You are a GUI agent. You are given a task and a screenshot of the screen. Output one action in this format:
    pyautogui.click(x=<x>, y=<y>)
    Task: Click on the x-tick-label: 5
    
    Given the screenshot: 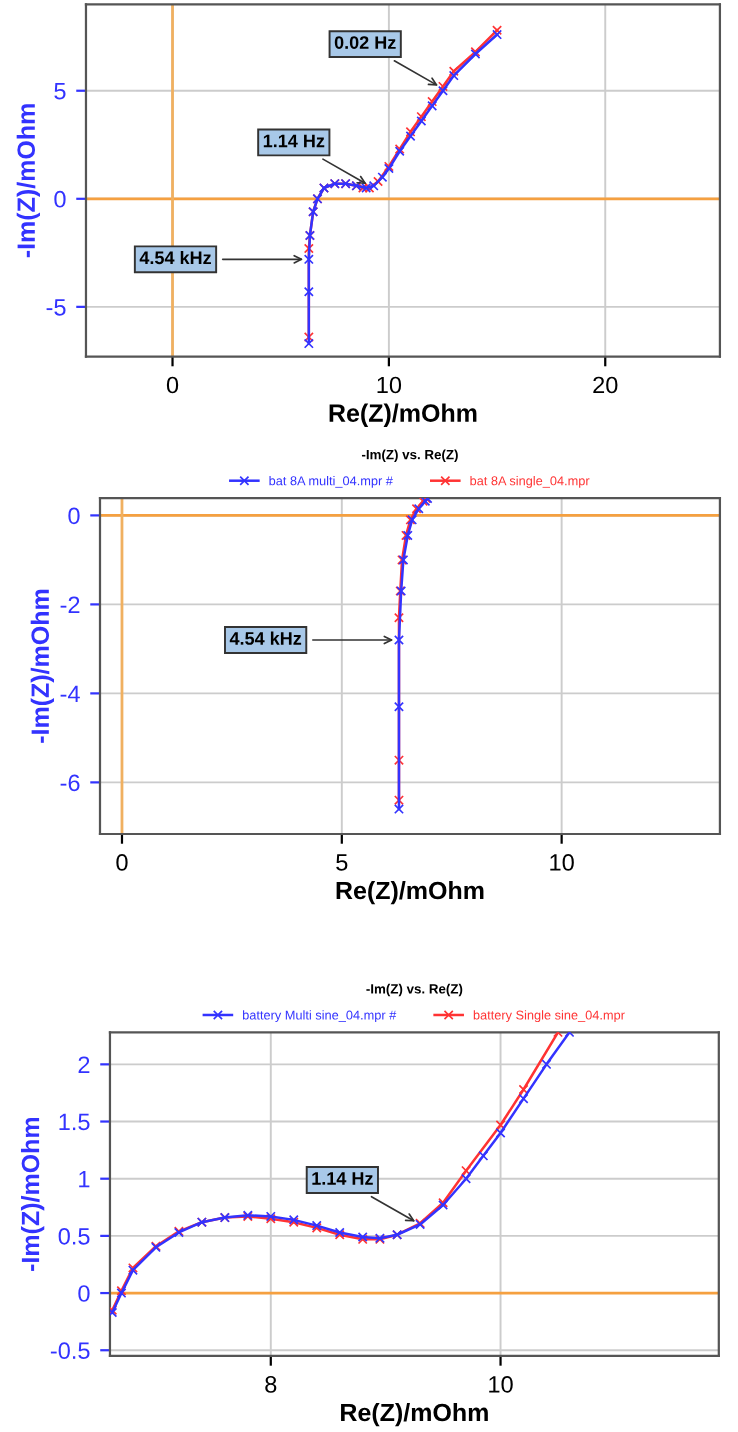 What is the action you would take?
    pyautogui.click(x=342, y=862)
    